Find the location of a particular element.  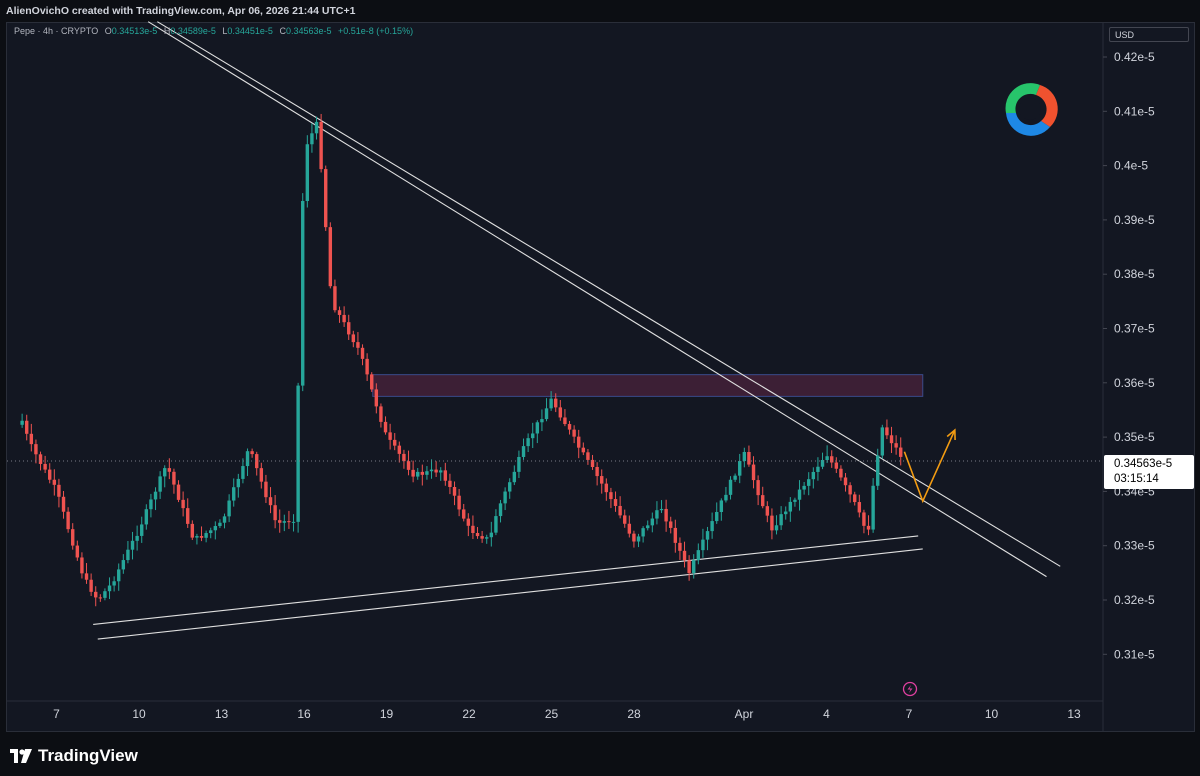

close-value: 0.34563e-5 is located at coordinates (308, 31).